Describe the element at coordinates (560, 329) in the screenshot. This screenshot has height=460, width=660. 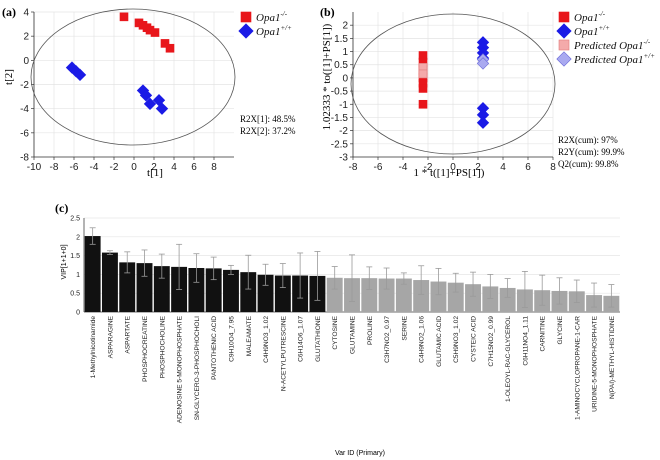
I see `x-tick-label: GLYCINE` at that location.